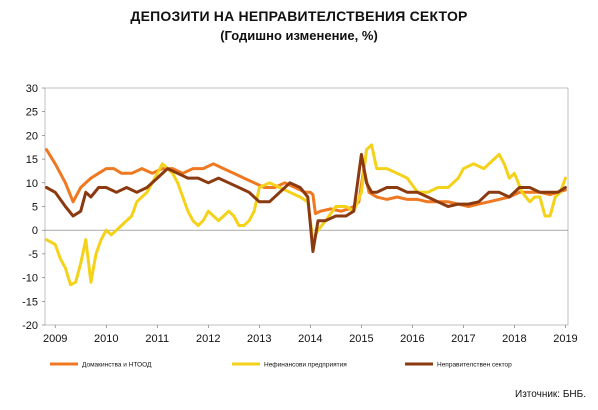 This screenshot has height=410, width=598. I want to click on y-tick-label: 10, so click(32, 184).